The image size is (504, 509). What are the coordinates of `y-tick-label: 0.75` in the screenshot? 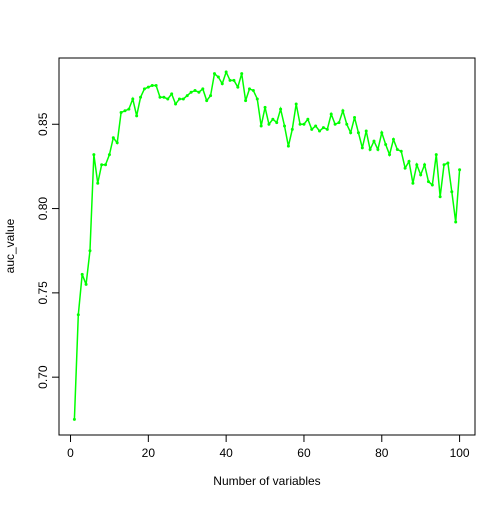 It's located at (43, 293).